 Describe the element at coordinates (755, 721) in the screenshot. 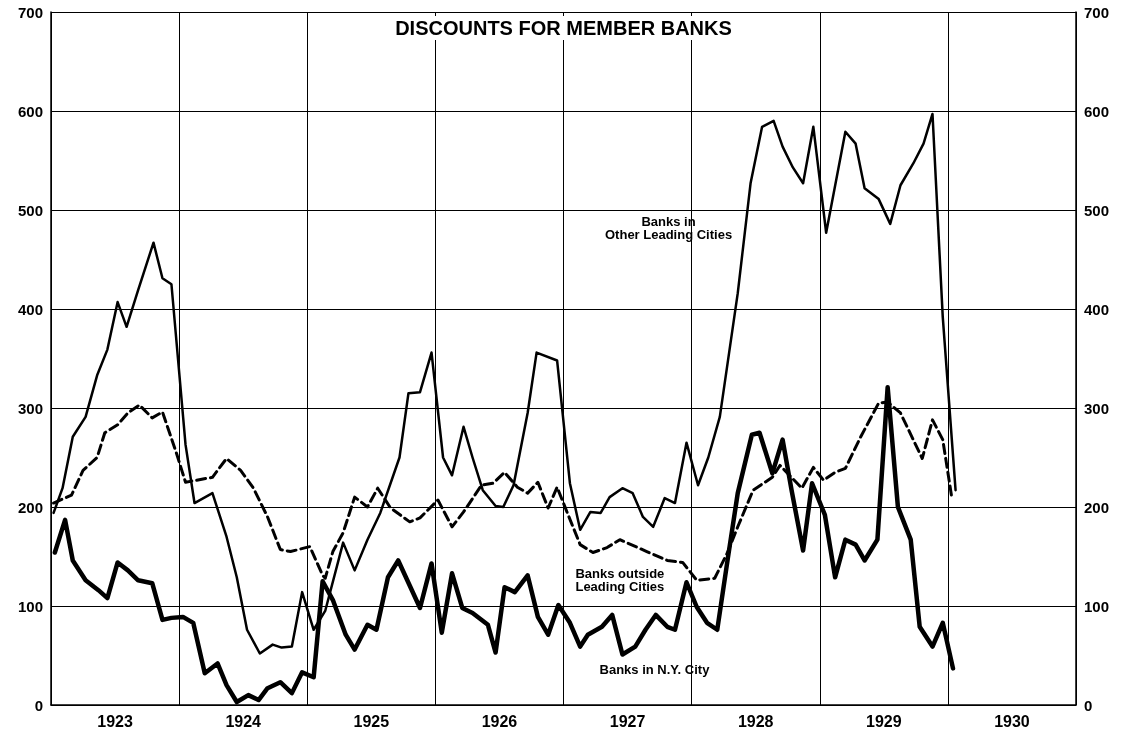

I see `x-tick-label: 1928` at that location.